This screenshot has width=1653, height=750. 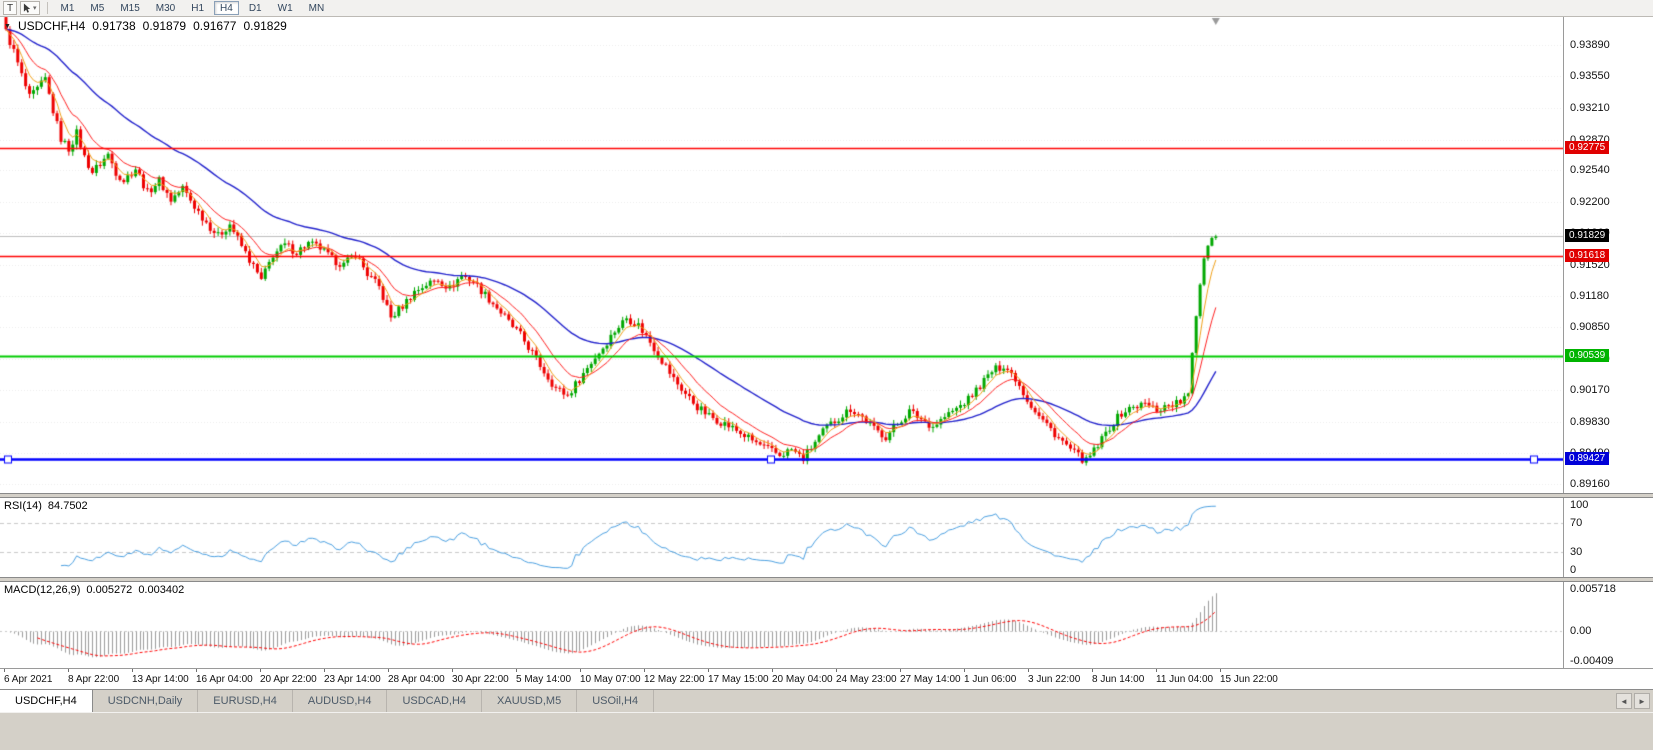 What do you see at coordinates (198, 8) in the screenshot?
I see `timeframe-button-h1: H1` at bounding box center [198, 8].